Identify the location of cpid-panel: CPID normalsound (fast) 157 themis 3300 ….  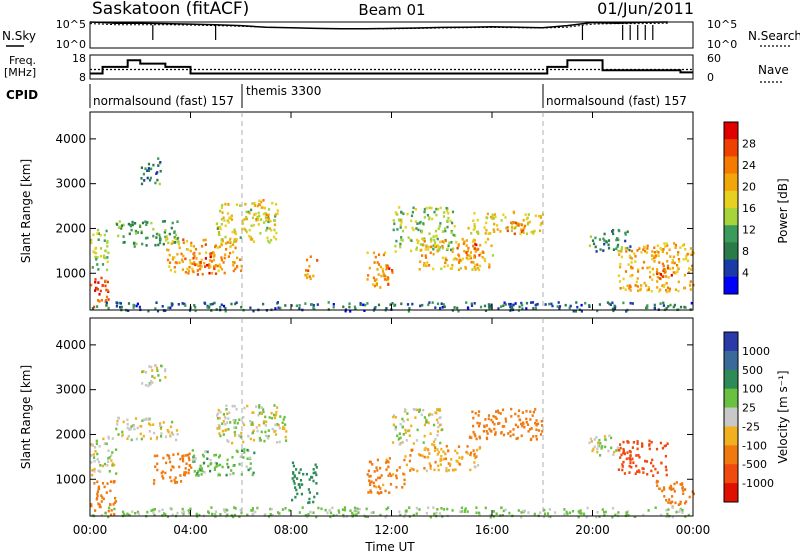
(346, 96).